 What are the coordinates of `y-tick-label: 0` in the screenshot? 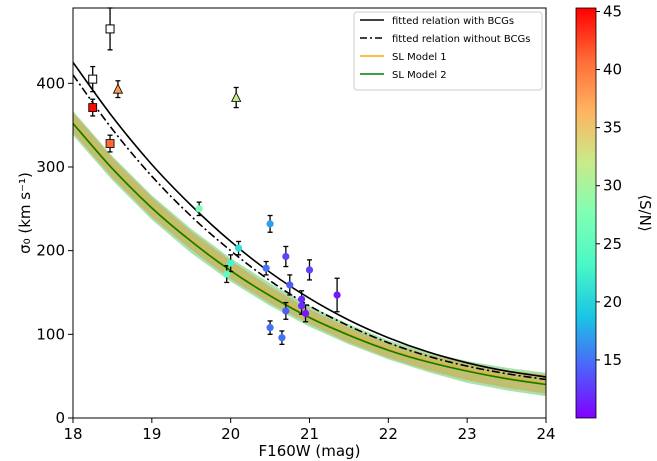 It's located at (60, 418).